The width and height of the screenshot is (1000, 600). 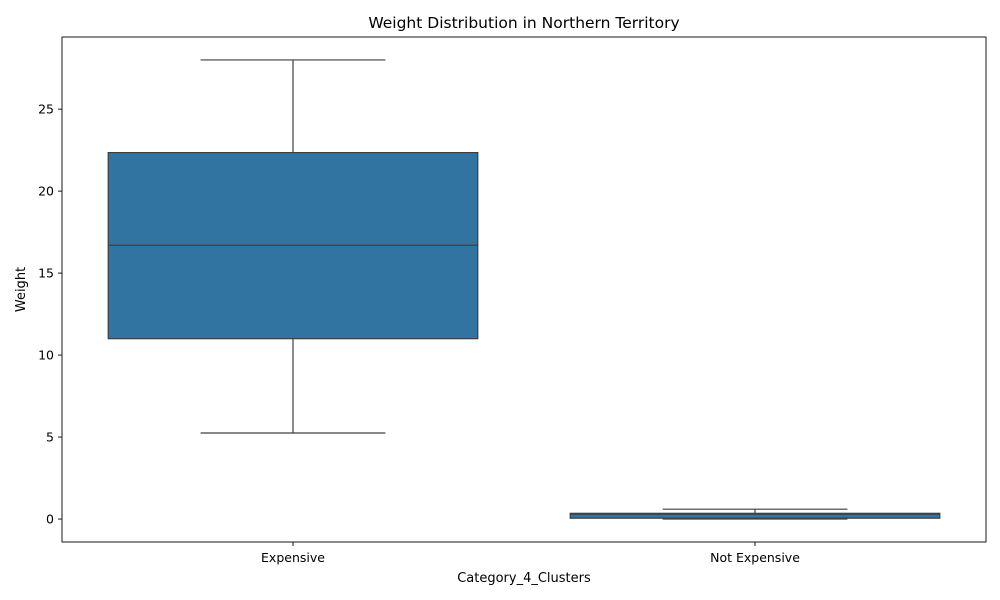 I want to click on y-tick-label: 20, so click(x=46, y=191).